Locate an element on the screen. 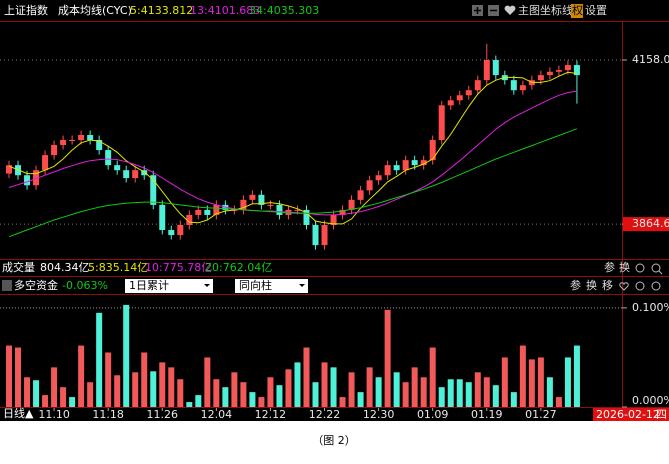 The image size is (669, 464). dropdown-text: 同向柱 is located at coordinates (255, 285).